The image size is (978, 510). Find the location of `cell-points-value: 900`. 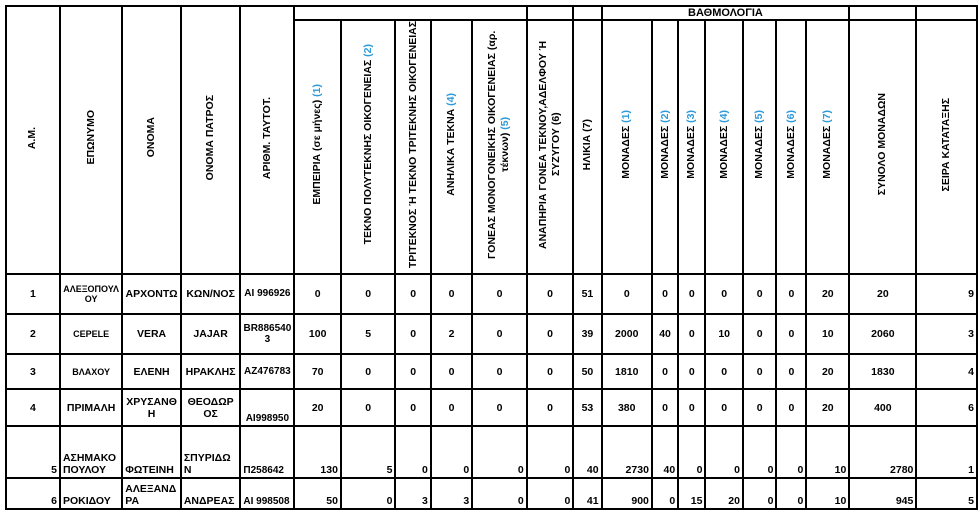

cell-points-value: 900 is located at coordinates (626, 493).